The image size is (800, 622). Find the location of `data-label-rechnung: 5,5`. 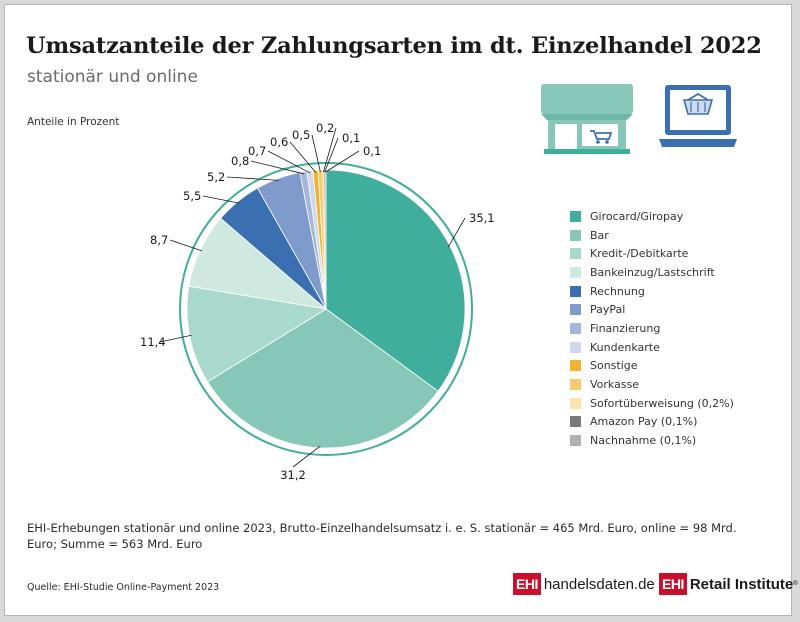

data-label-rechnung: 5,5 is located at coordinates (192, 196).